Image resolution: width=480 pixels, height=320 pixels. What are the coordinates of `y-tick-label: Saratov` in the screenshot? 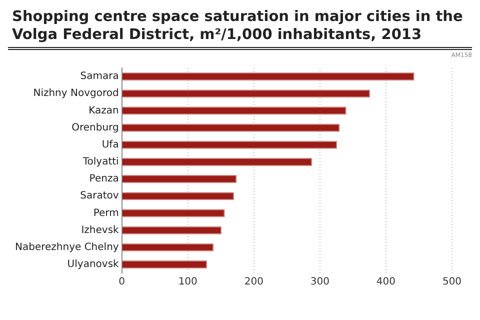 It's located at (99, 196).